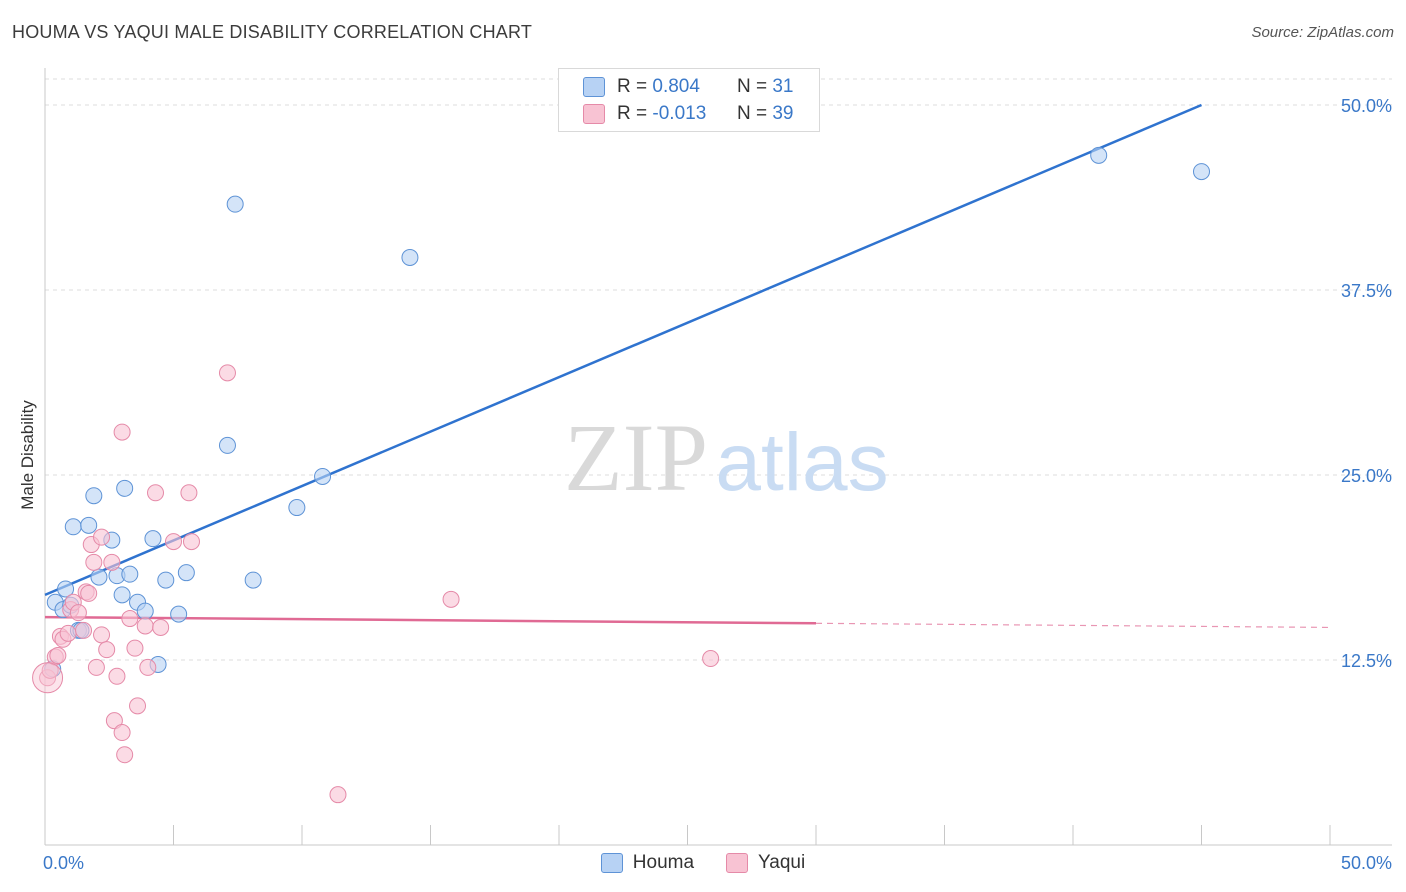 The image size is (1406, 892). I want to click on x-tick-label: 0.0%, so click(63, 863).